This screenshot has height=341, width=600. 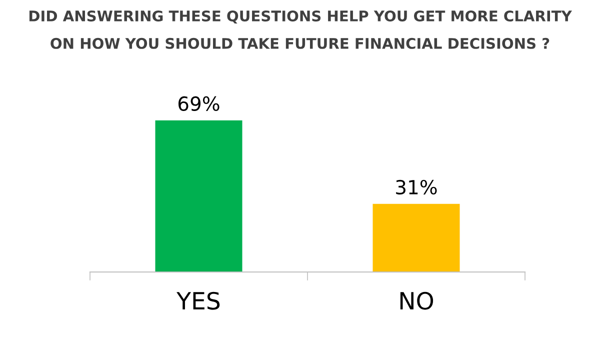 What do you see at coordinates (198, 301) in the screenshot?
I see `x-tick-label: YES` at bounding box center [198, 301].